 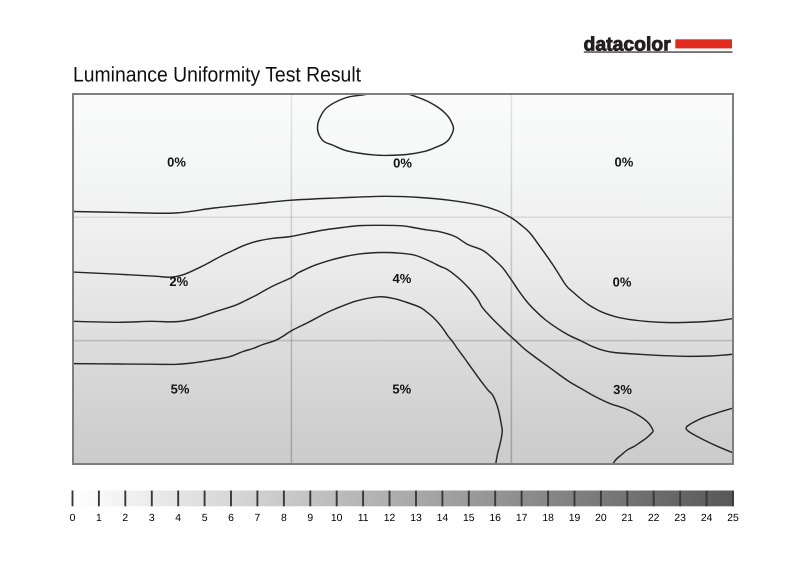 I want to click on svg-text: 22, so click(x=654, y=518).